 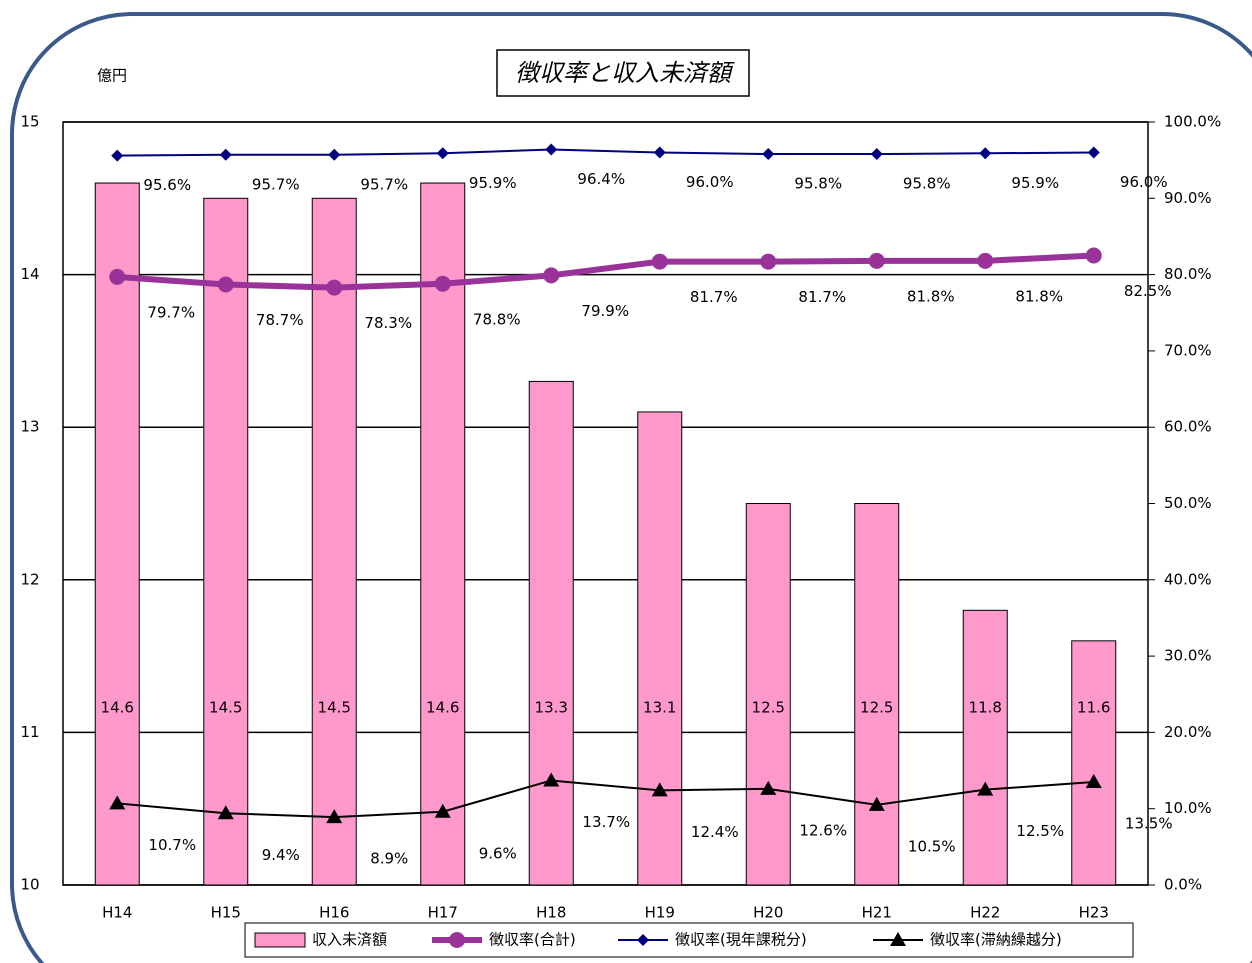 I want to click on legend-swatch, so click(x=280, y=940).